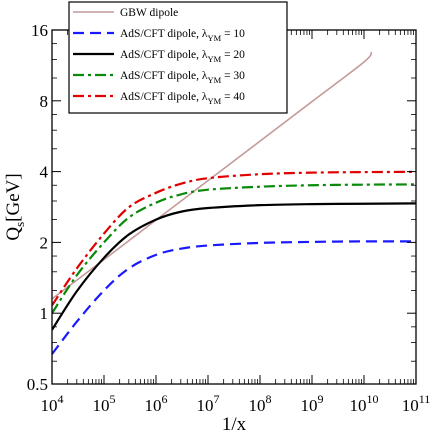 The height and width of the screenshot is (436, 436). What do you see at coordinates (104, 403) in the screenshot?
I see `x-tick-label: 10⁵` at bounding box center [104, 403].